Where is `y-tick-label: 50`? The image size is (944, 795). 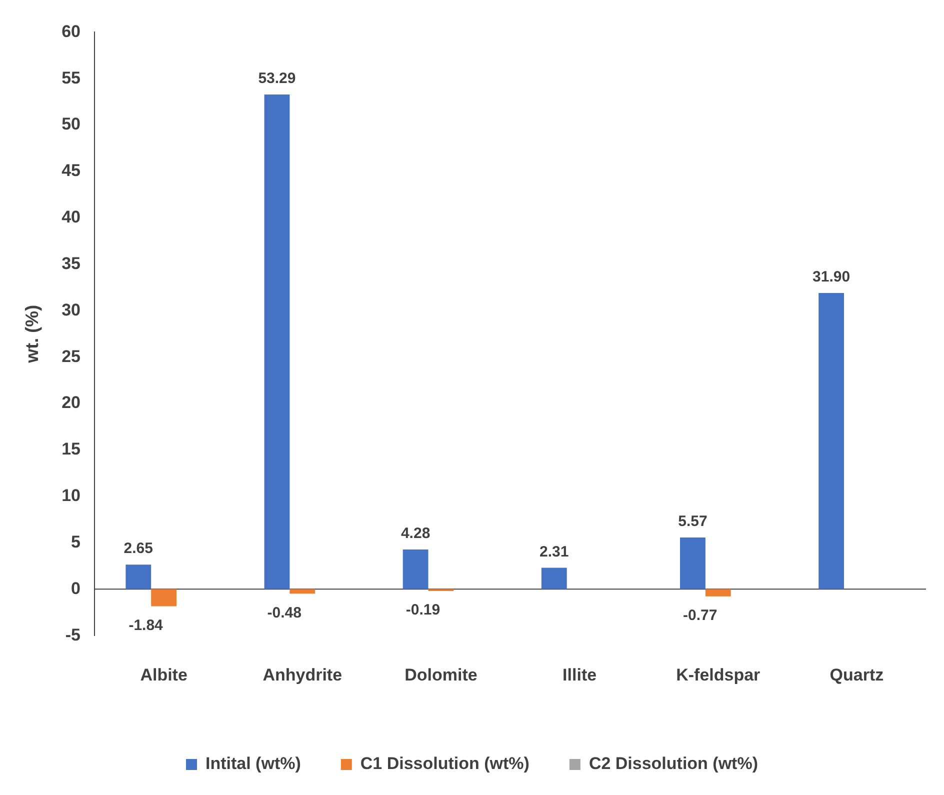
y-tick-label: 50 is located at coordinates (71, 124).